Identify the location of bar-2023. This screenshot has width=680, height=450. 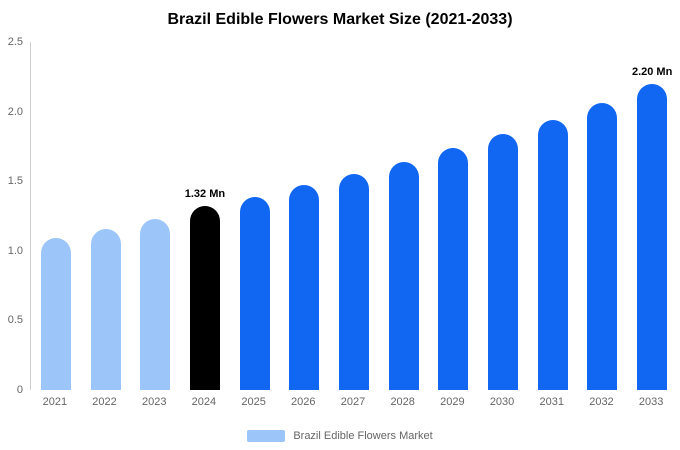
(155, 304).